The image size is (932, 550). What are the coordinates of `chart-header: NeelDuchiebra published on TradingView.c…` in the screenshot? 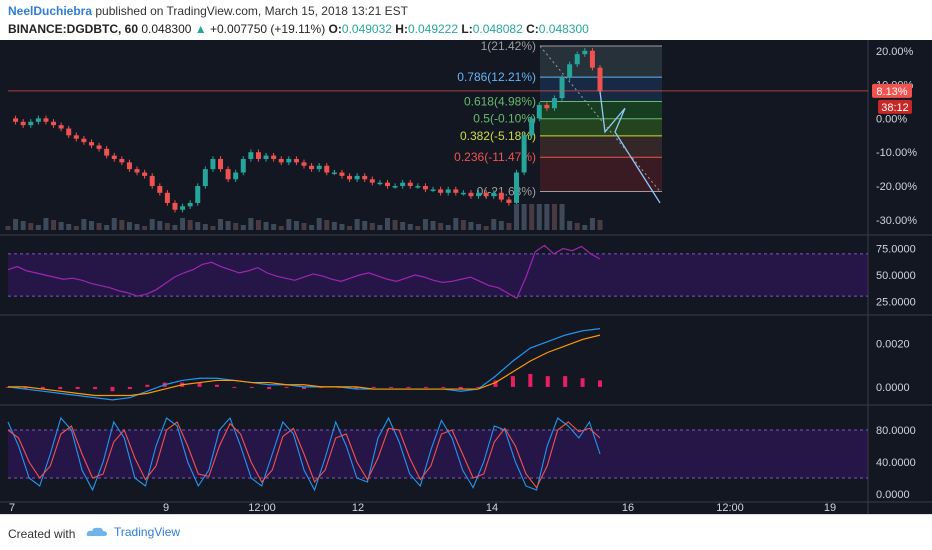 It's located at (466, 20).